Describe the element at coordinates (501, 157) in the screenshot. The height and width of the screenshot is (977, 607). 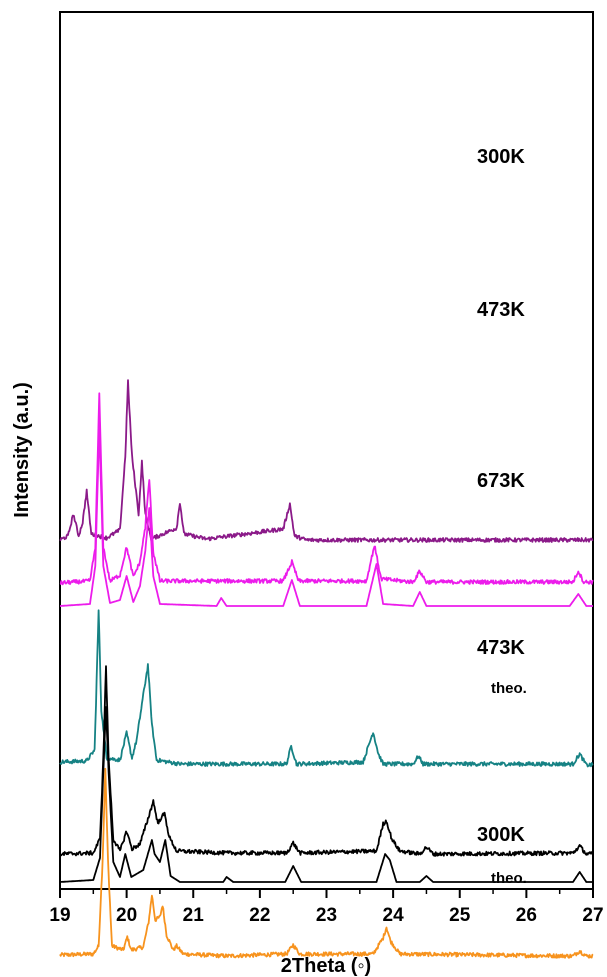
I see `label-300k-top: 300K` at that location.